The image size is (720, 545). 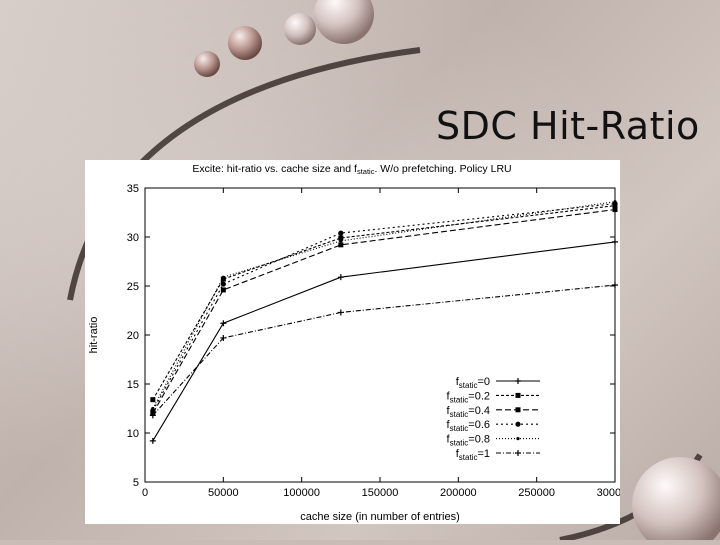 I want to click on x-tick-label: 0, so click(x=145, y=493).